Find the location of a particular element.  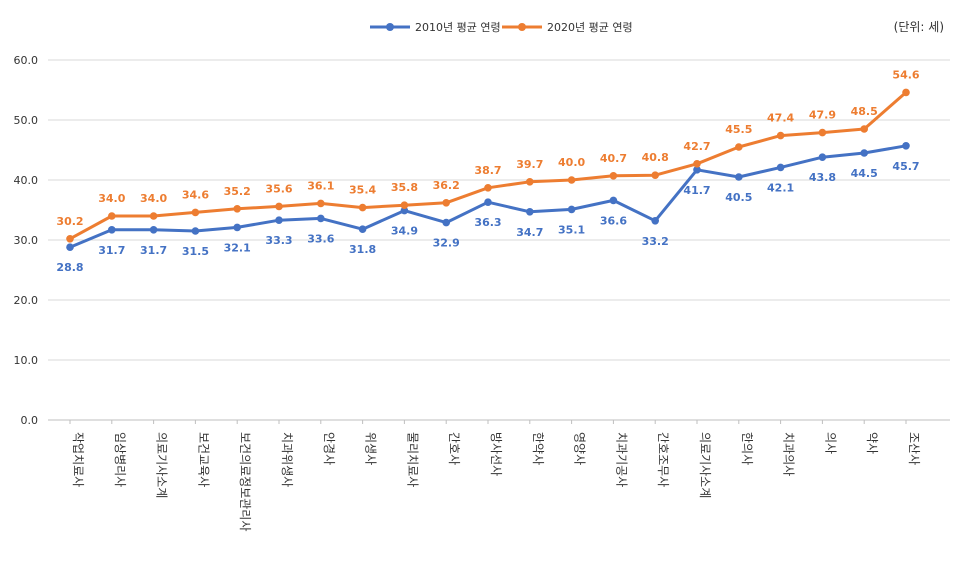

data-label: 45.7 is located at coordinates (905, 166).